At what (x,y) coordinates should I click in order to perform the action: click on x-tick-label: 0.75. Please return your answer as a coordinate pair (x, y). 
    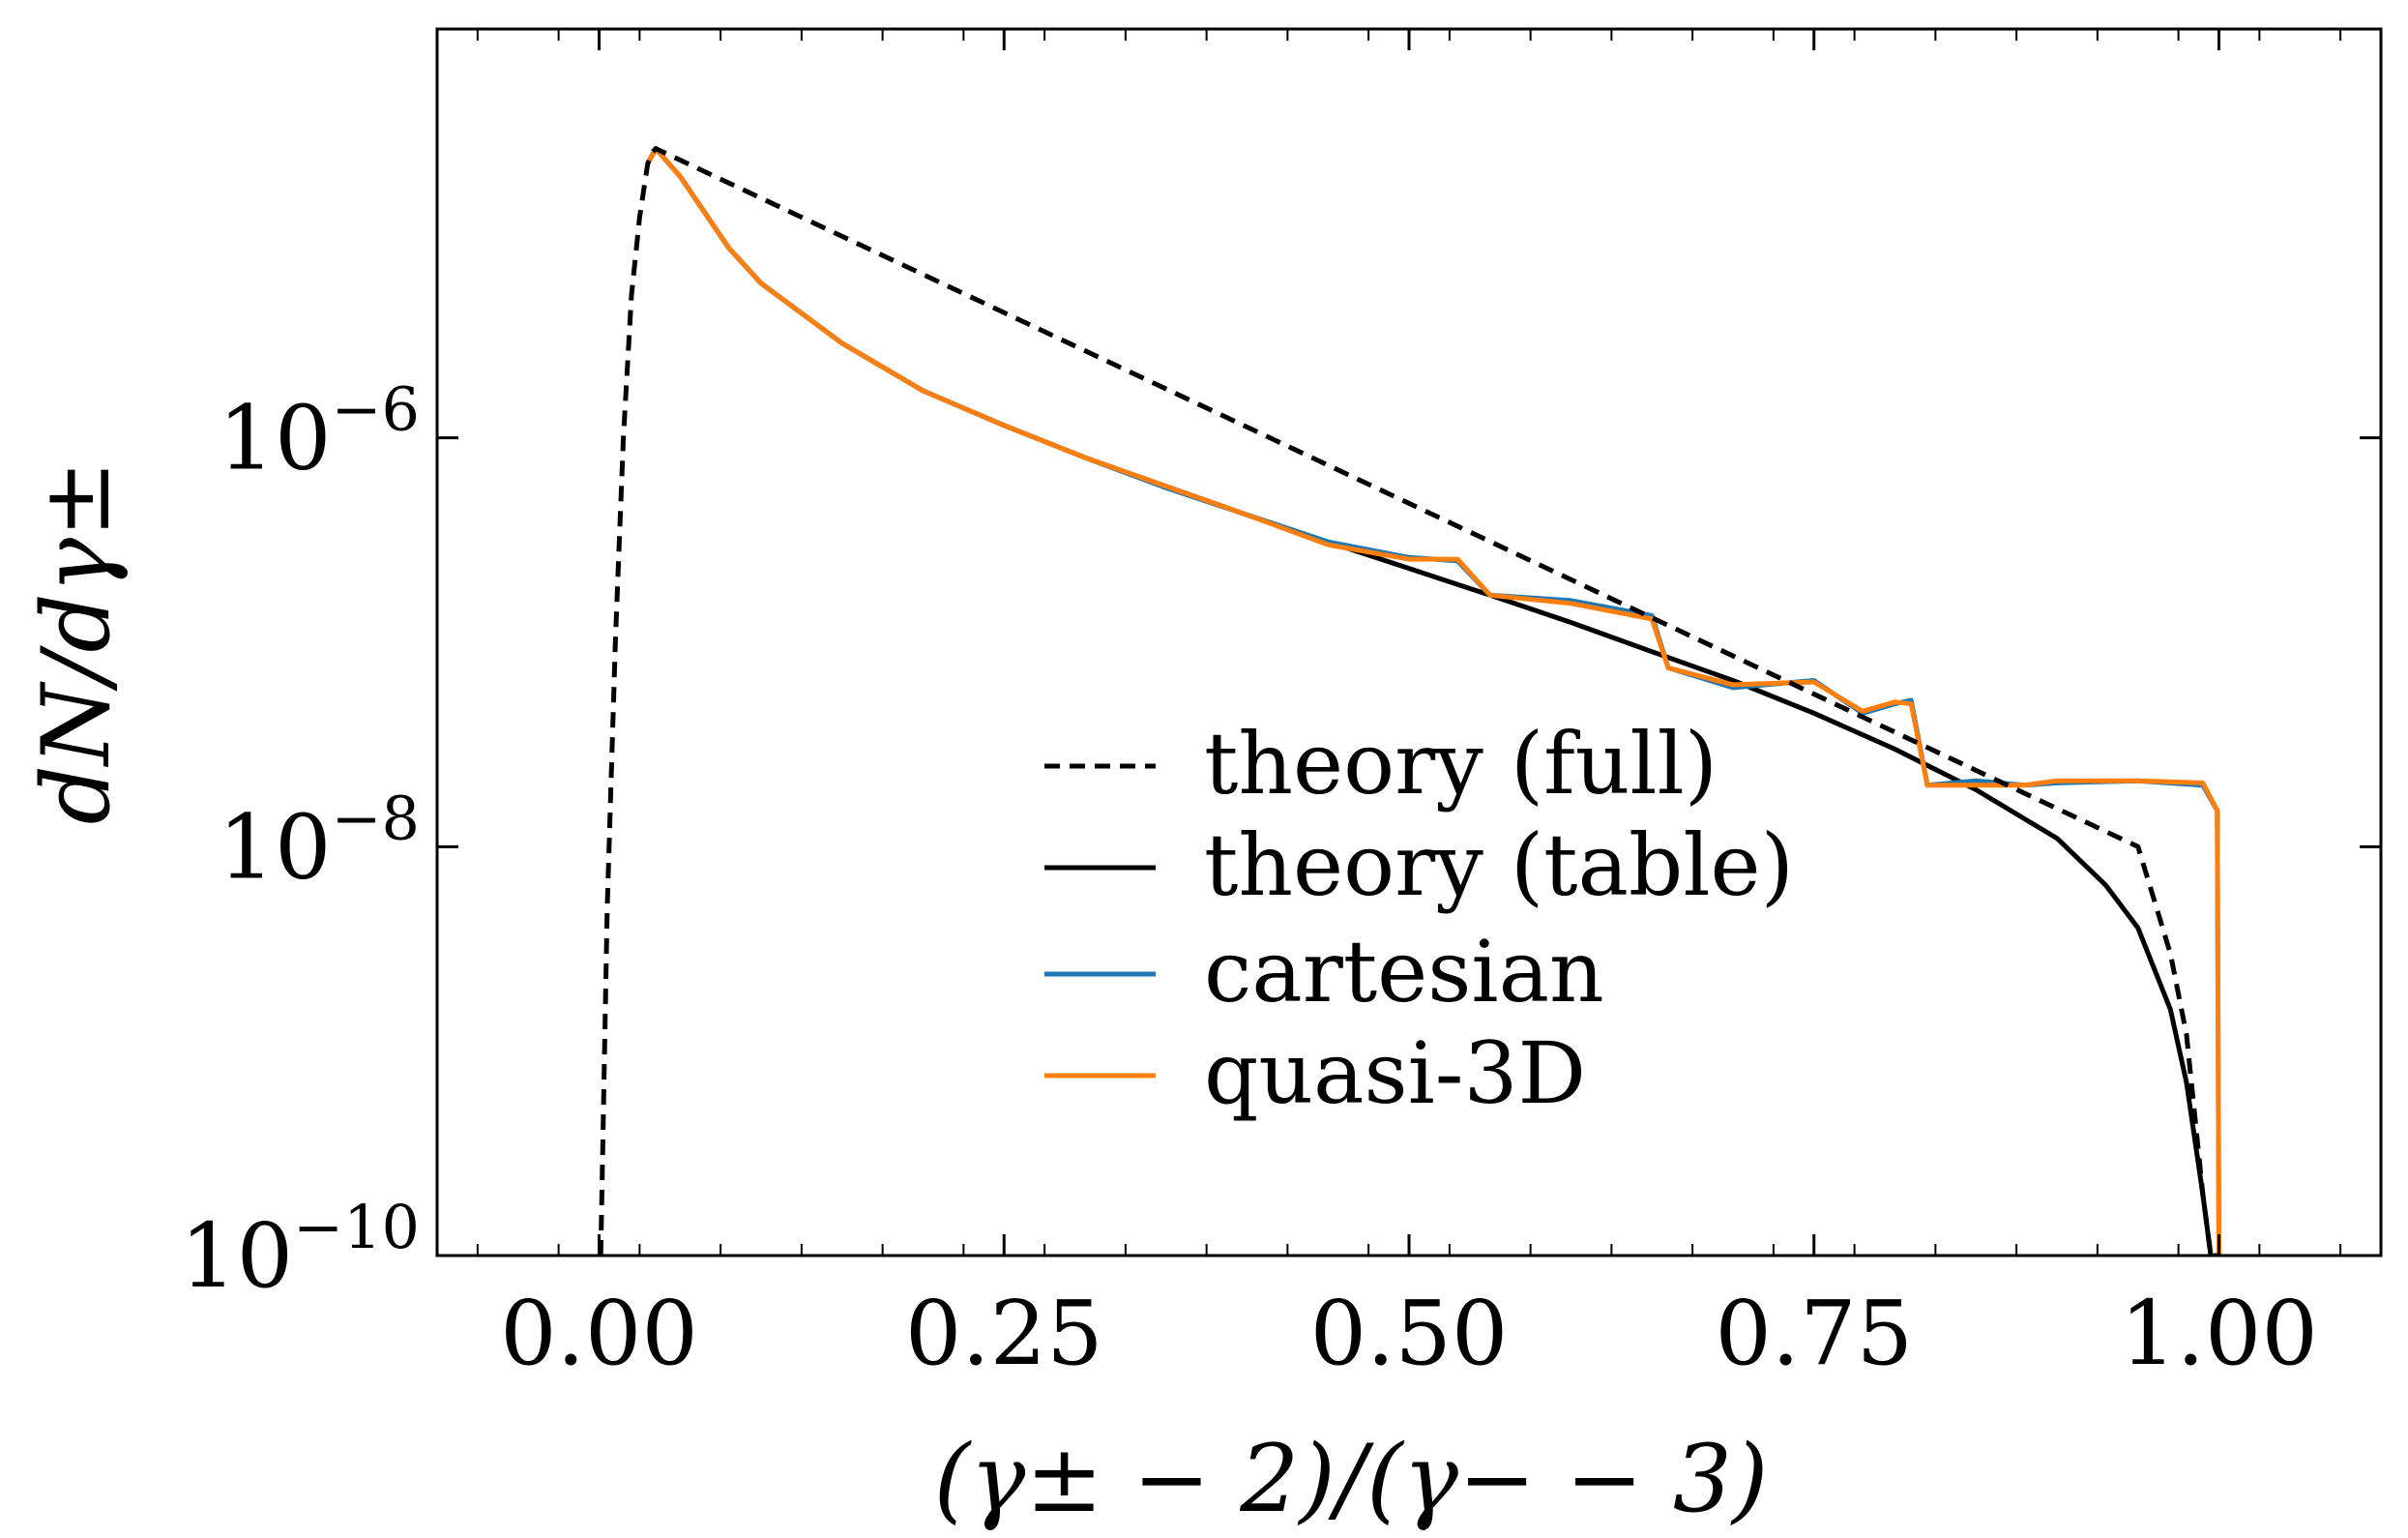
    Looking at the image, I should click on (1814, 1333).